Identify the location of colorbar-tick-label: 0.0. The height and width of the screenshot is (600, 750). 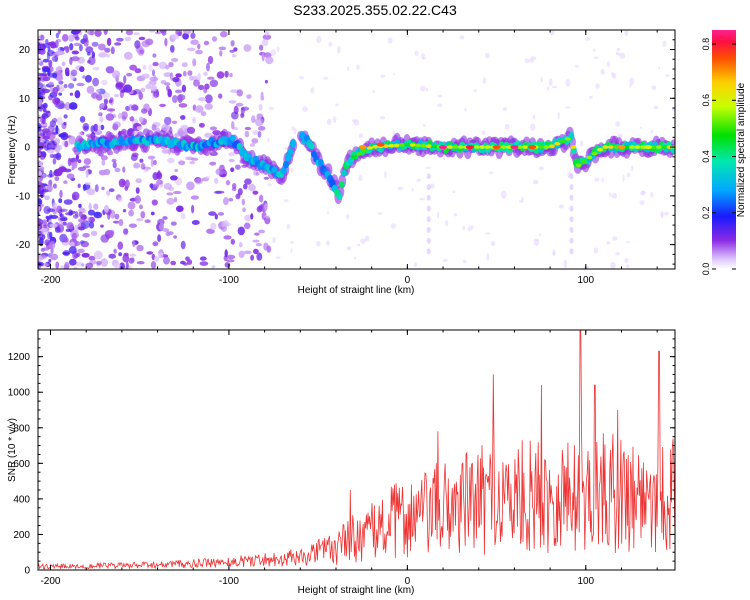
(706, 269).